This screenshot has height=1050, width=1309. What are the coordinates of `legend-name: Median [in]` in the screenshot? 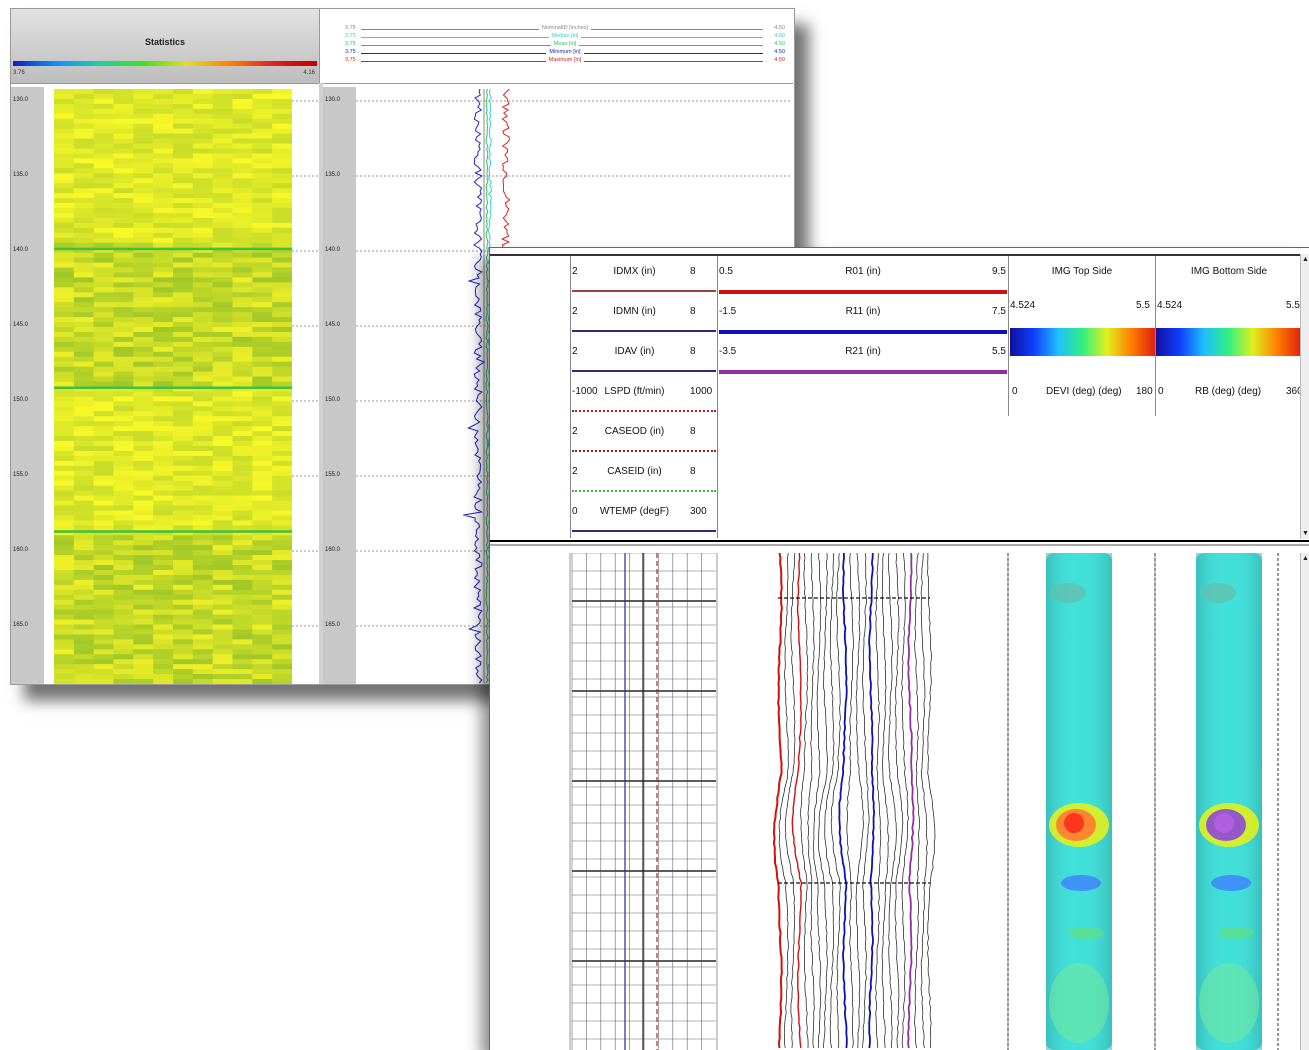 It's located at (565, 36).